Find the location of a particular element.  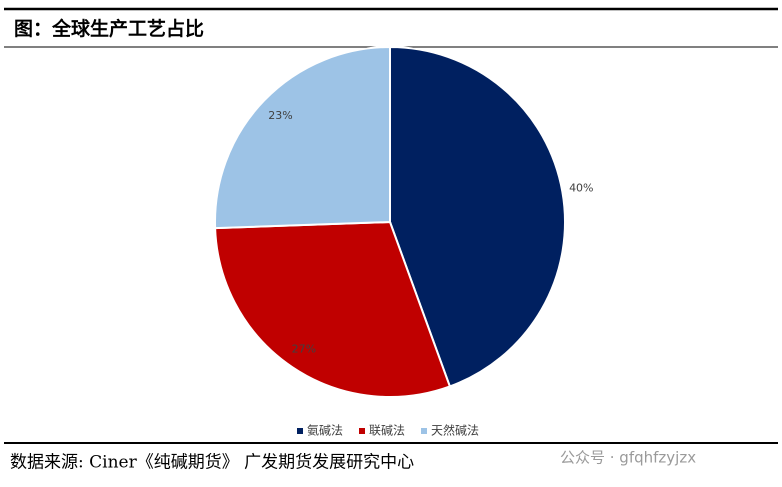

legend-label: 天然碱法 is located at coordinates (455, 430).